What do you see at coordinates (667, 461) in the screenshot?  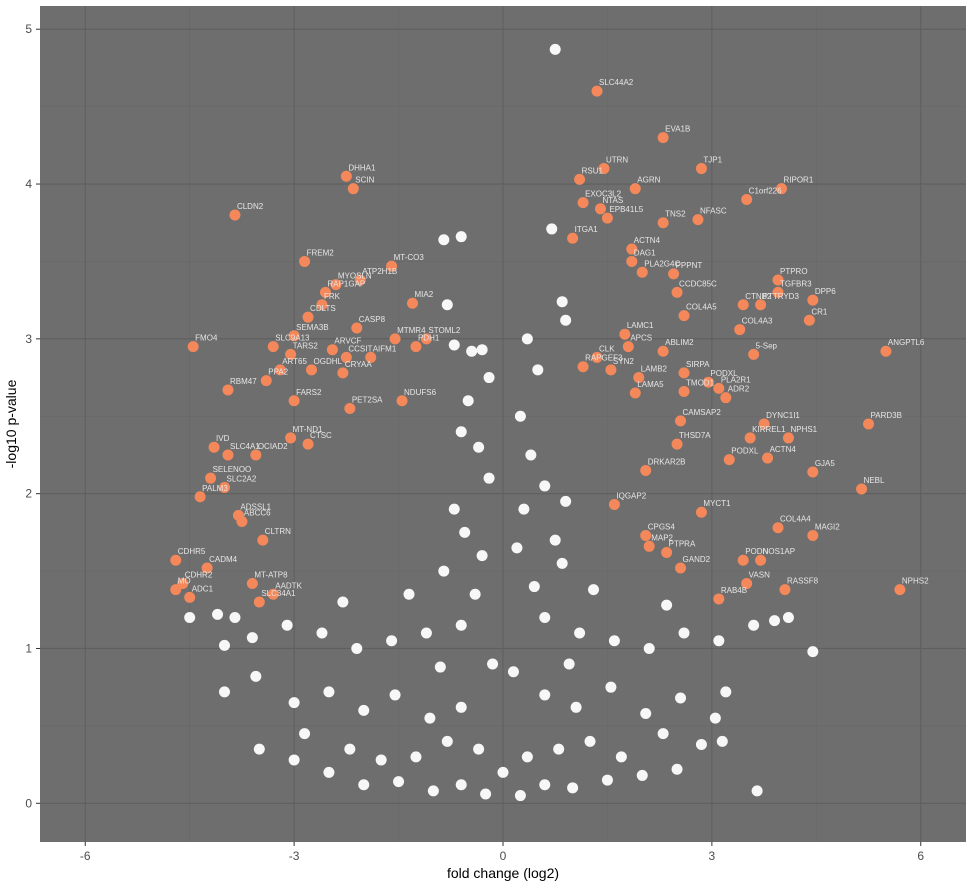 I see `gene-label: DRKAR2B` at bounding box center [667, 461].